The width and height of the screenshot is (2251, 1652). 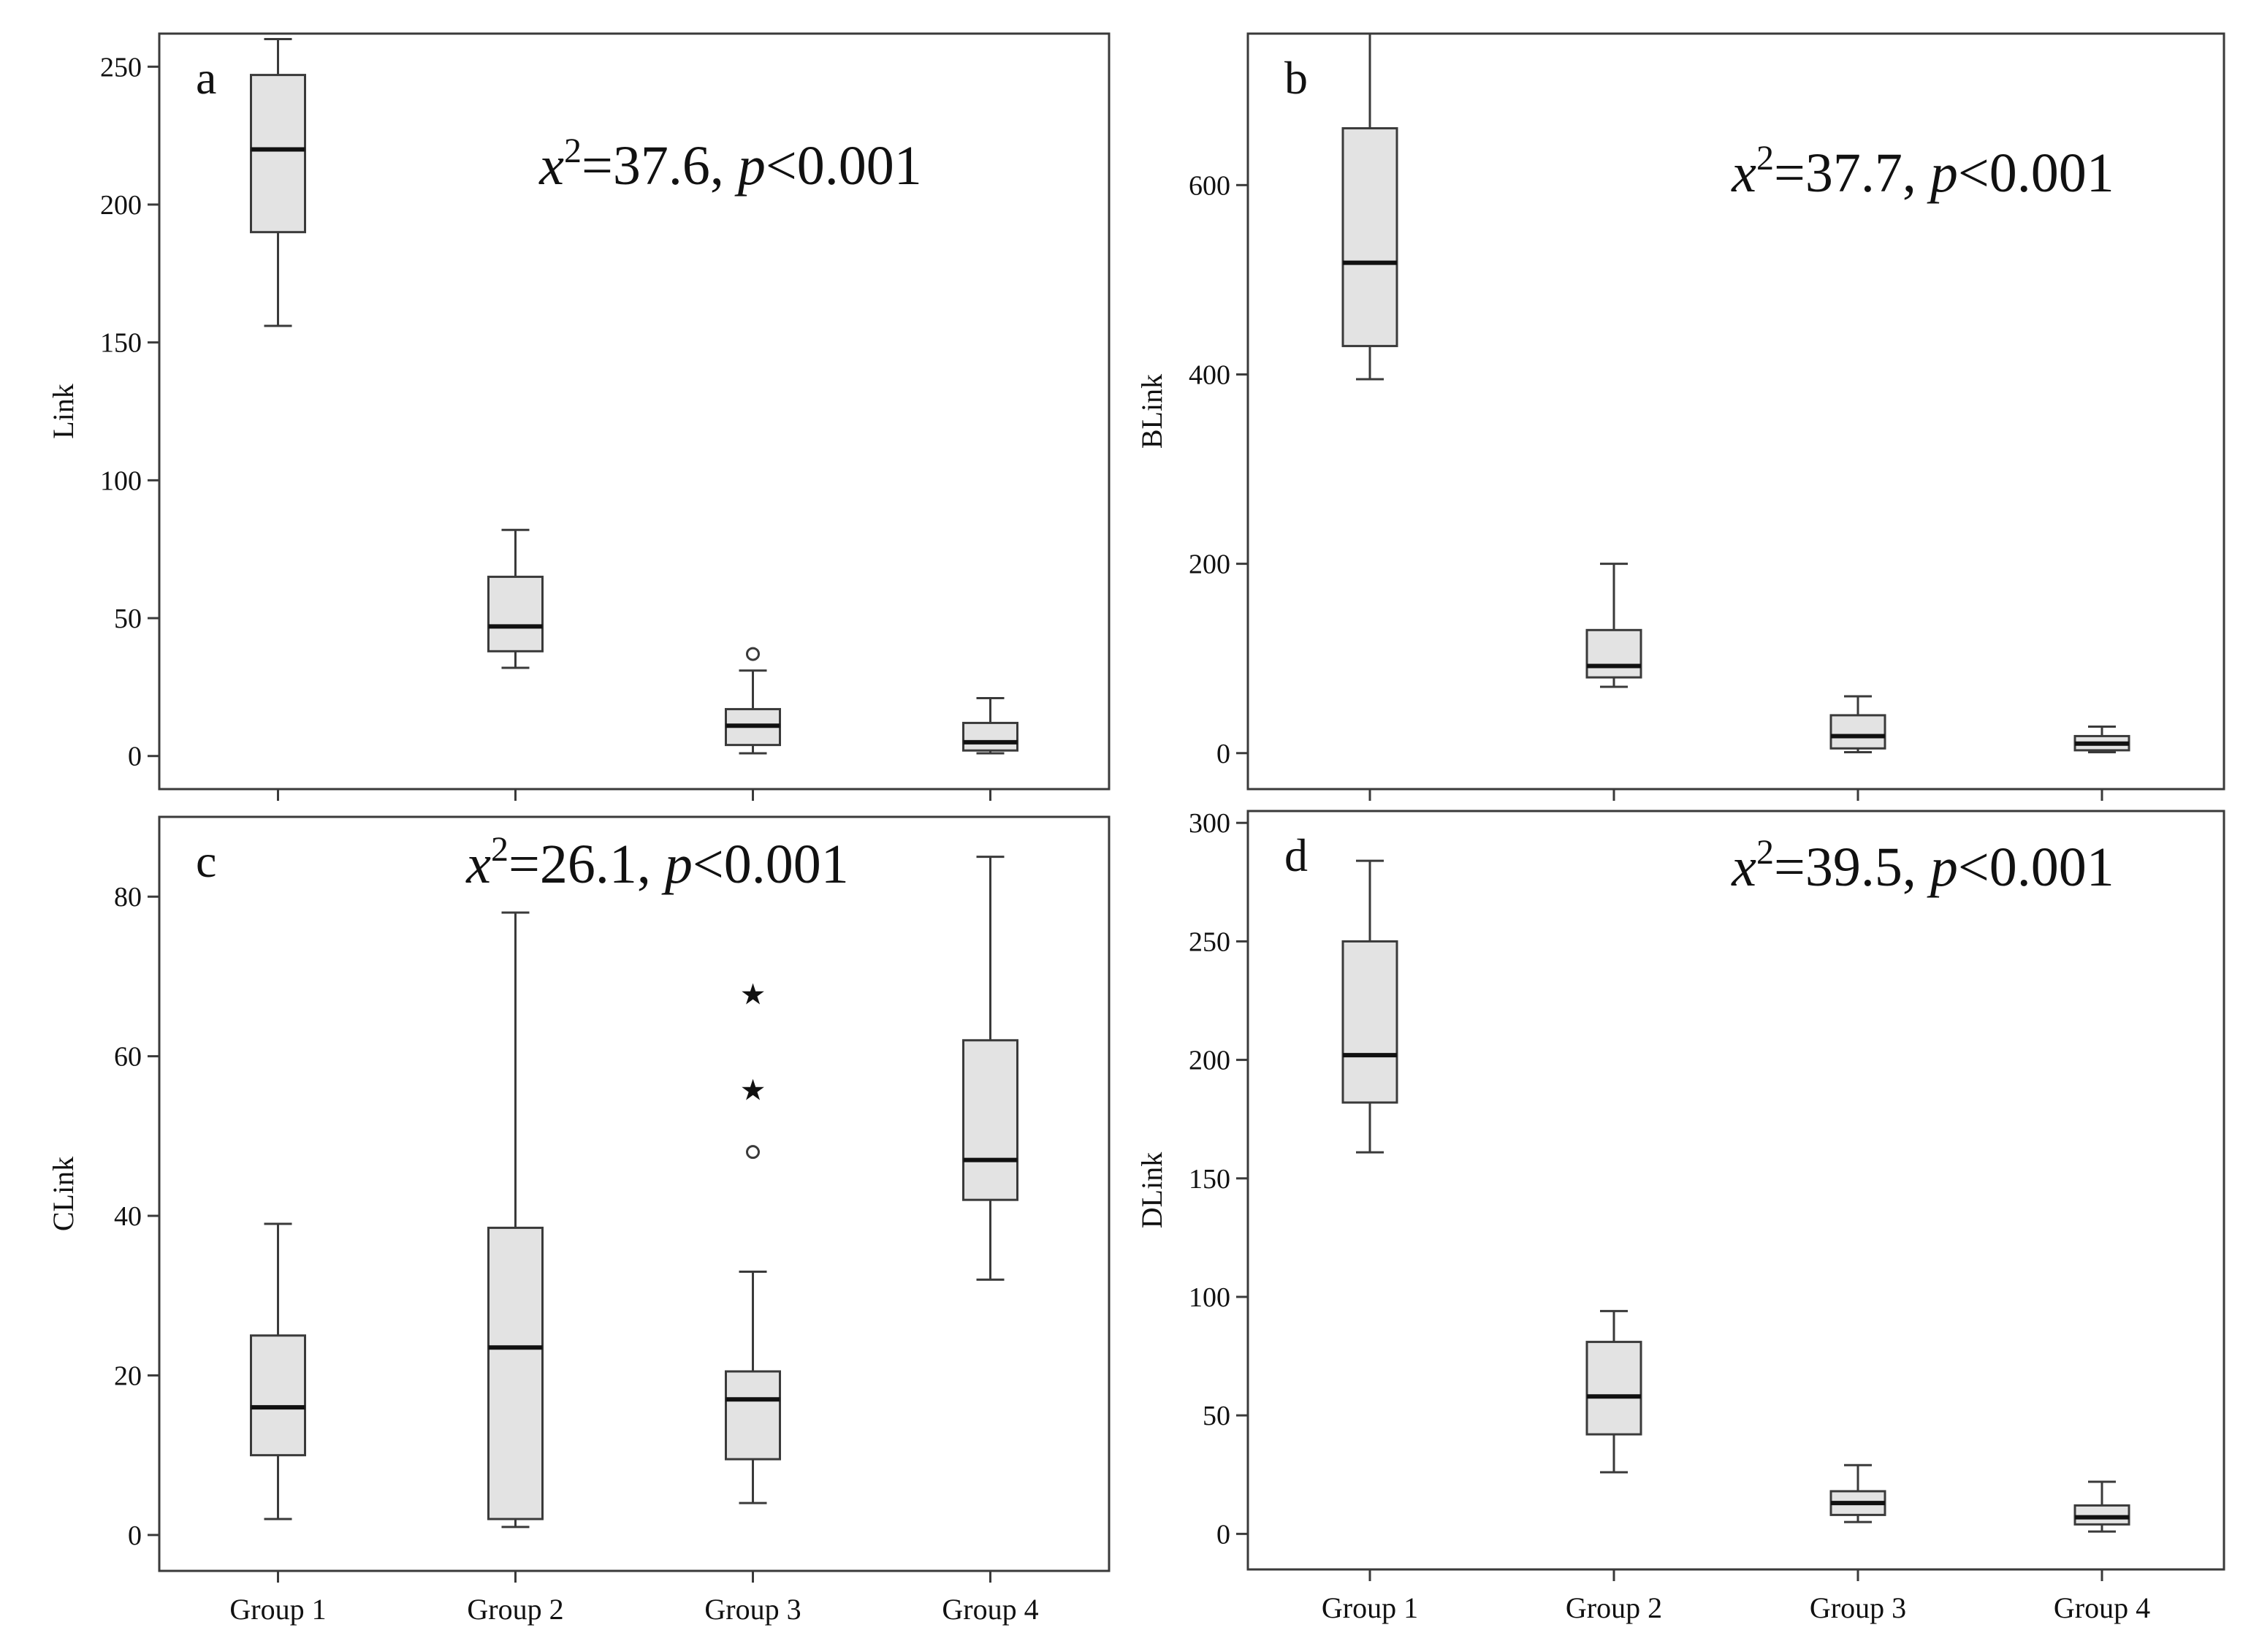 I want to click on y-axis-label: DLink, so click(x=1151, y=1190).